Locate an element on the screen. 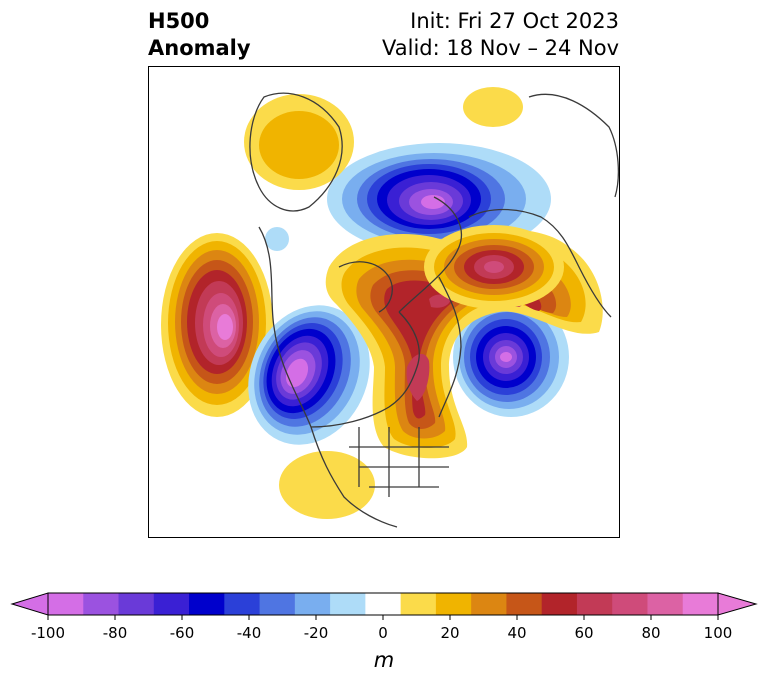 The width and height of the screenshot is (768, 684). colorbar-extend-max is located at coordinates (737, 604).